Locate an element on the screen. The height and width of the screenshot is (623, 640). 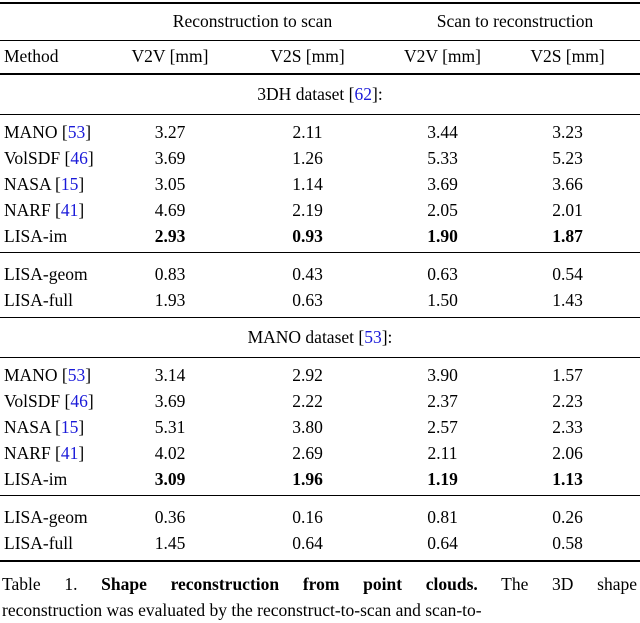
cell-v2s-rs: 2.22 is located at coordinates (307, 401).